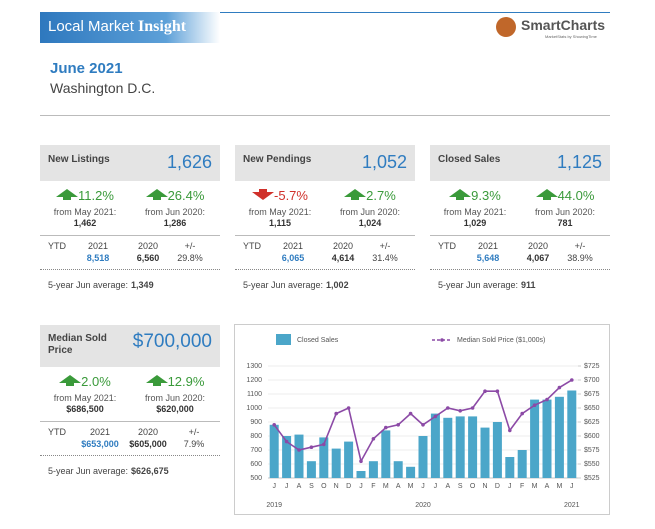 The width and height of the screenshot is (655, 529). I want to click on change: 2.7%, so click(370, 195).